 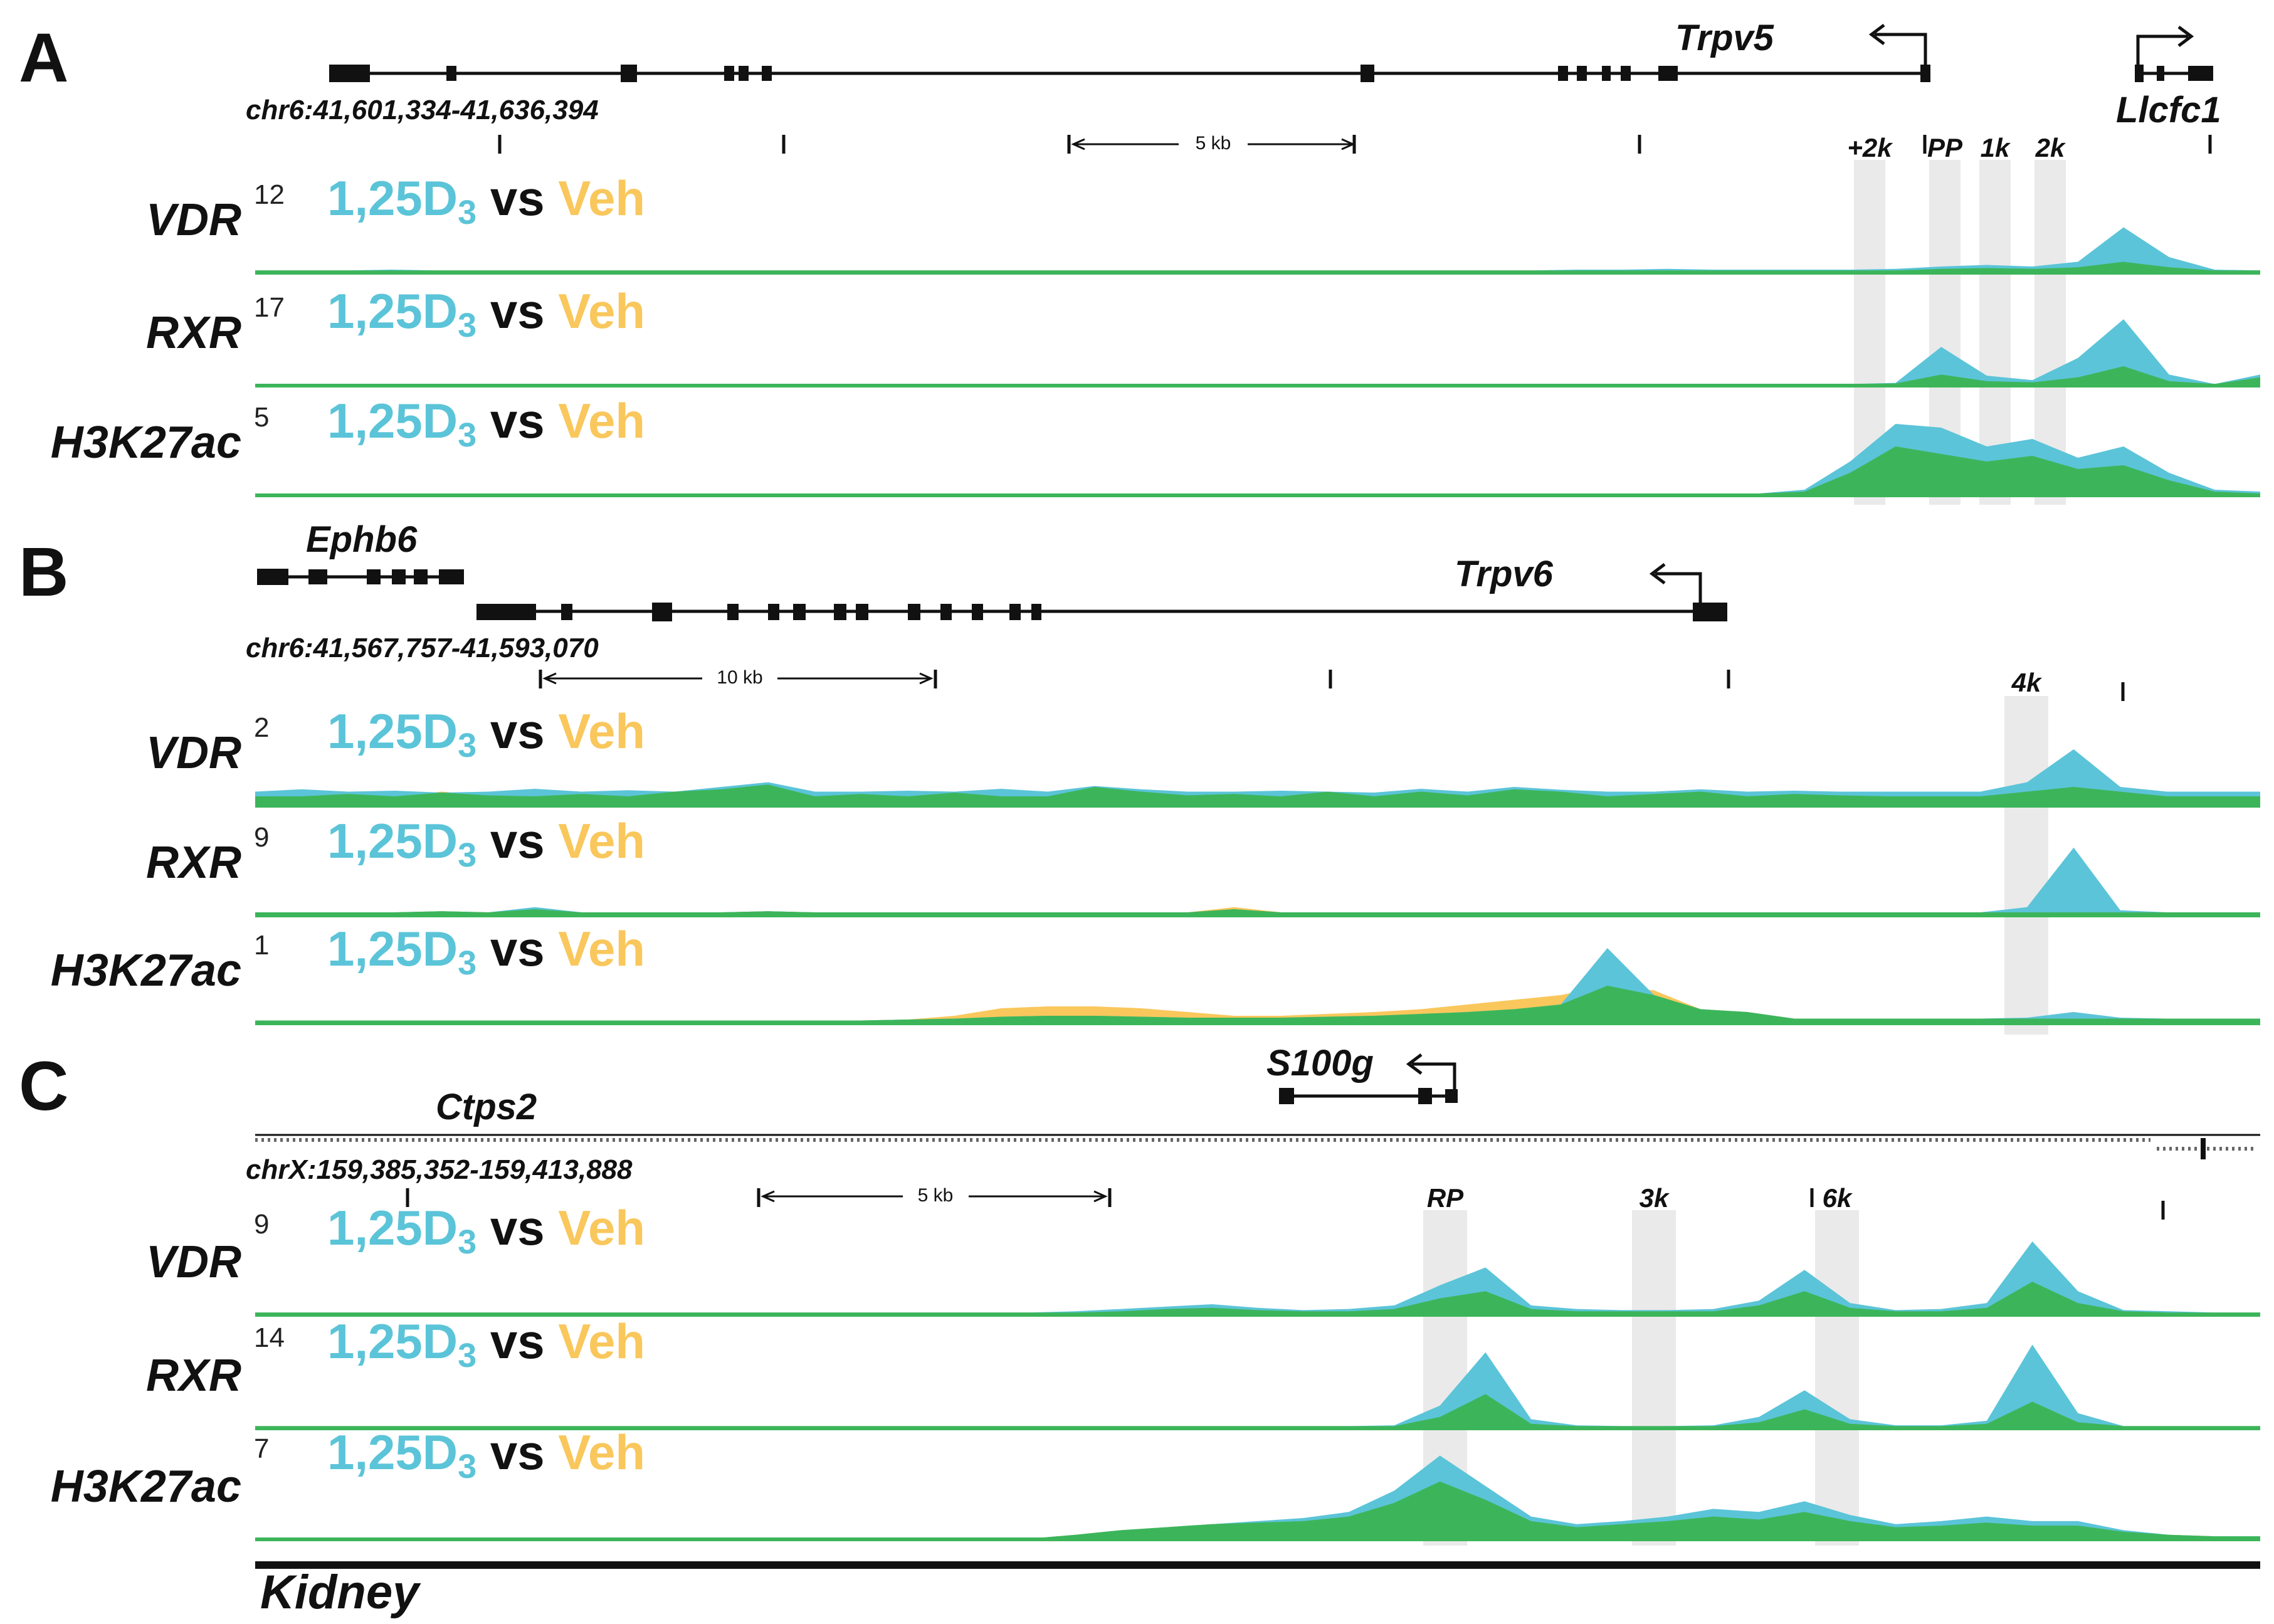 I want to click on track-vdr: VDR 12 1,25D3 vs Veh, so click(x=1203, y=223).